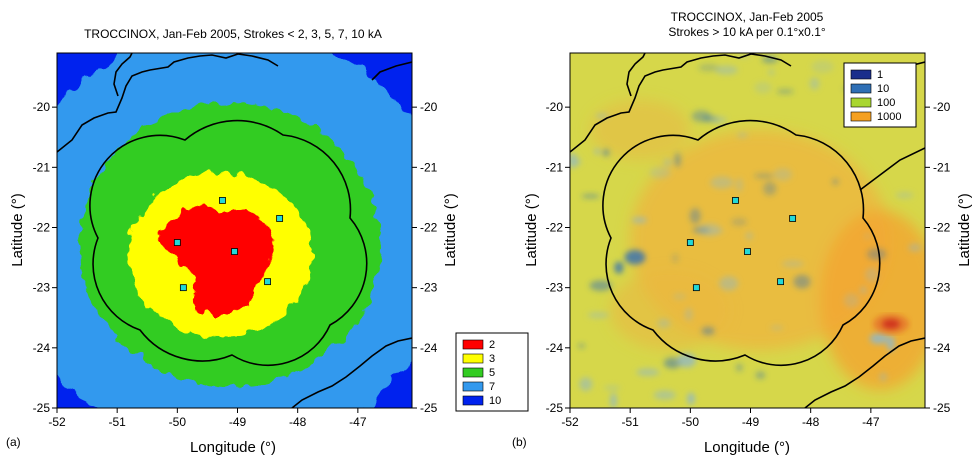  I want to click on panel-b-title: TROCCINOX, Jan-Feb 2005, so click(747, 17).